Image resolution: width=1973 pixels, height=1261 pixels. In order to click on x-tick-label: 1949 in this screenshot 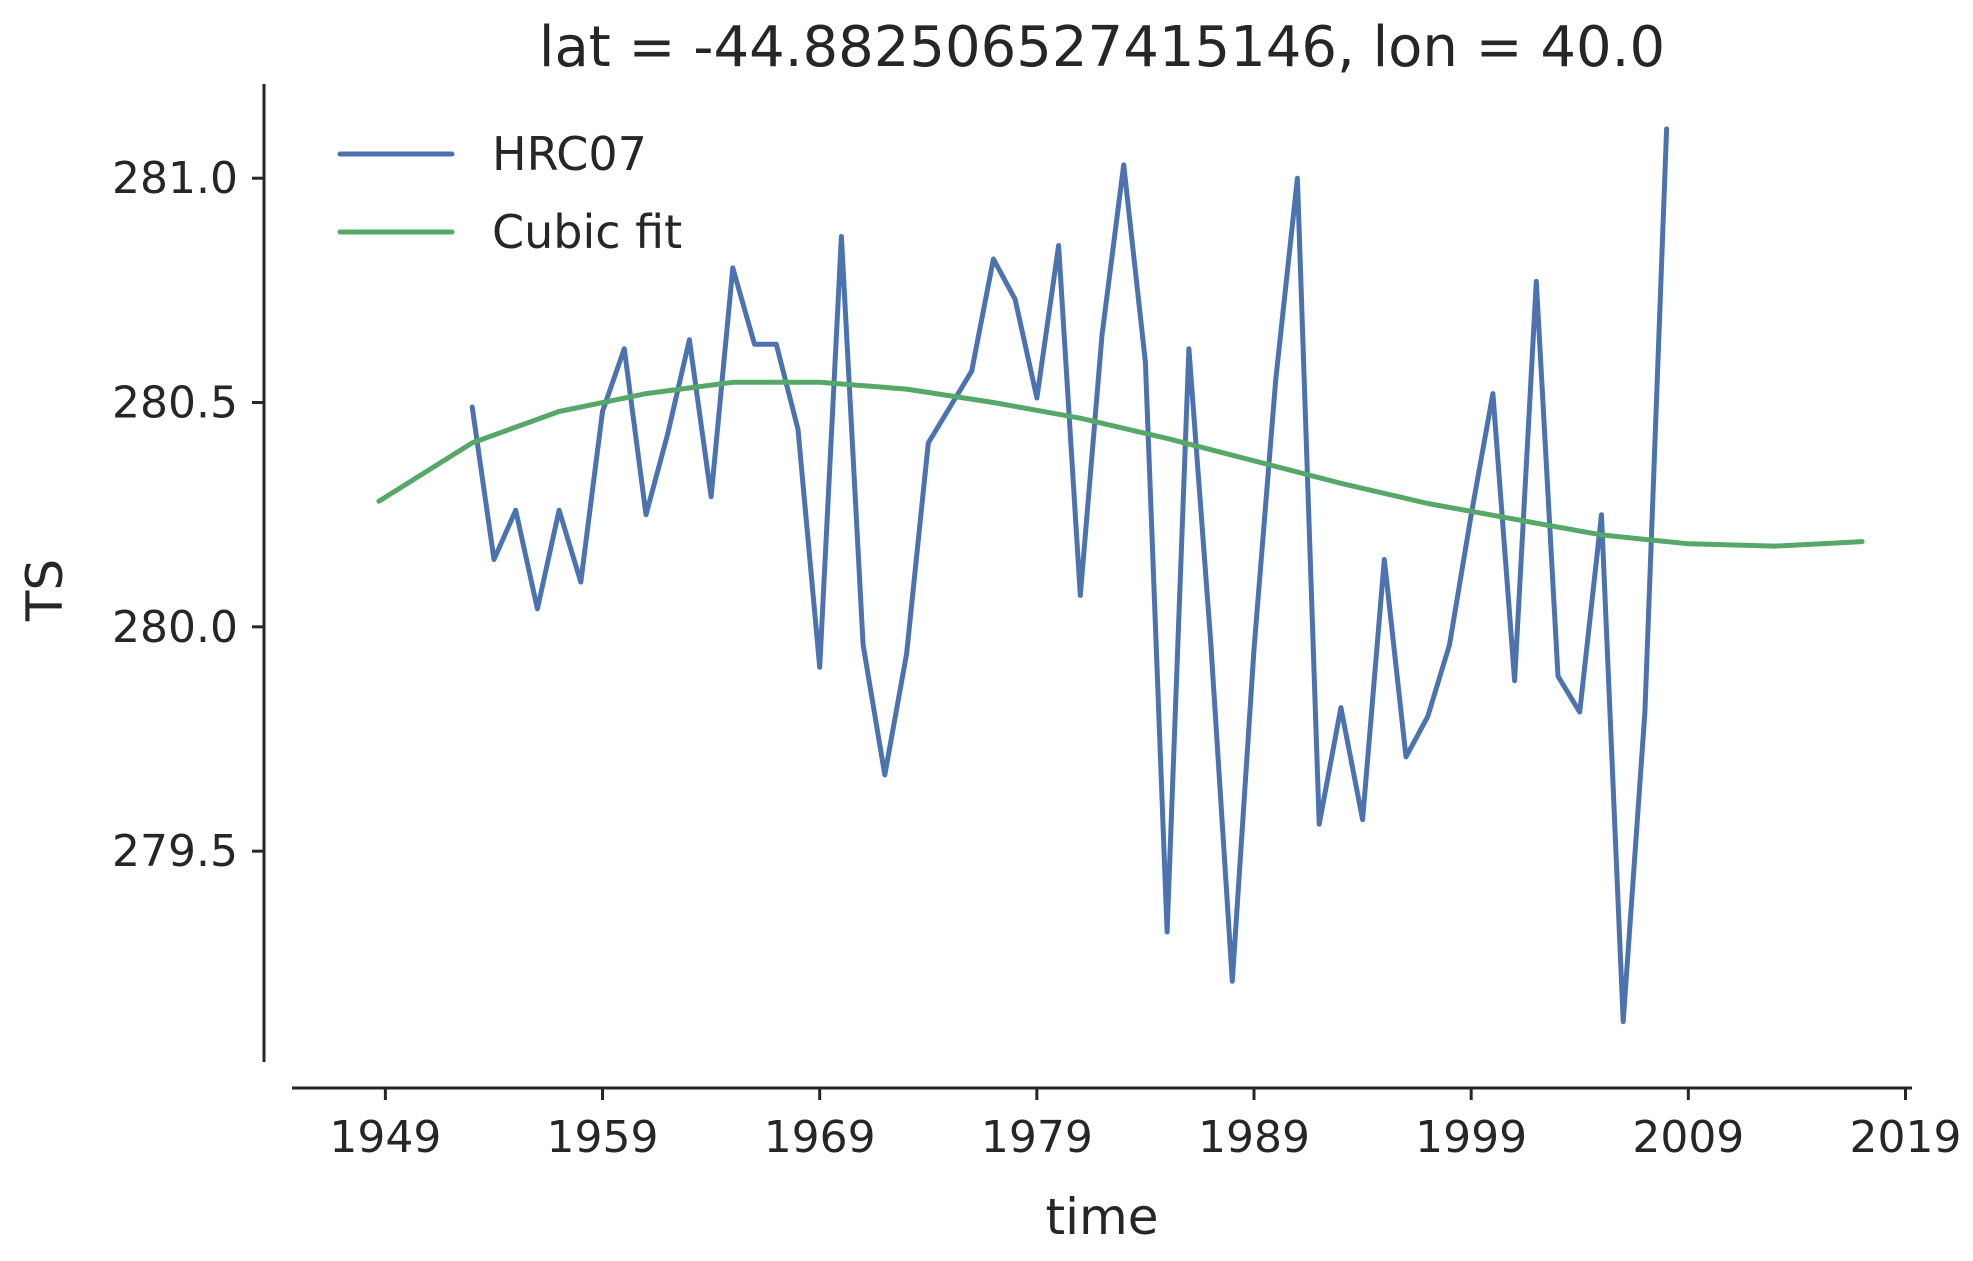, I will do `click(385, 1137)`.